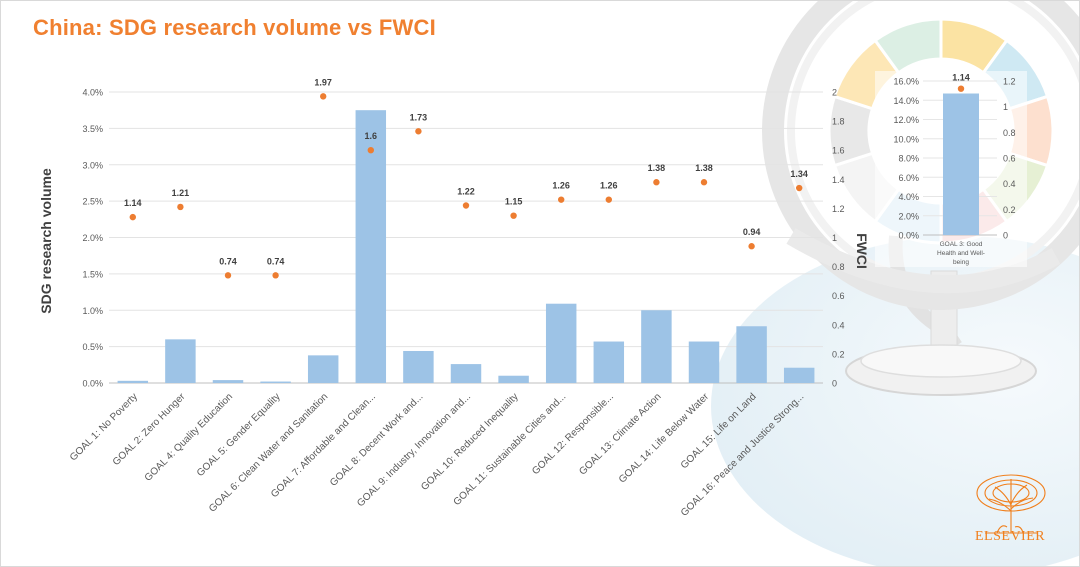 This screenshot has width=1080, height=567. What do you see at coordinates (838, 354) in the screenshot?
I see `y2-tick-label: 0.2` at bounding box center [838, 354].